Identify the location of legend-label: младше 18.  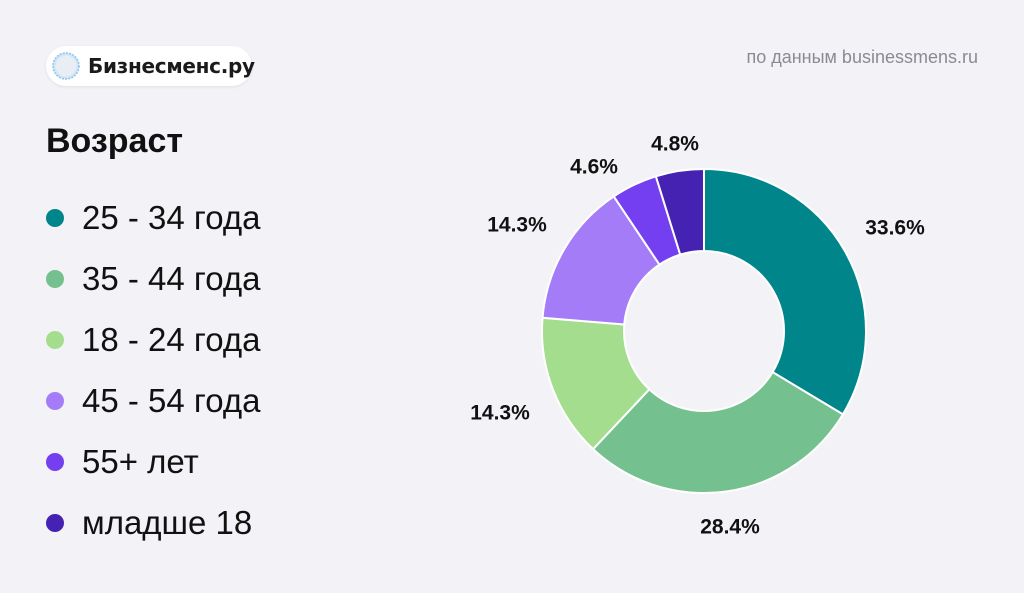
(167, 522).